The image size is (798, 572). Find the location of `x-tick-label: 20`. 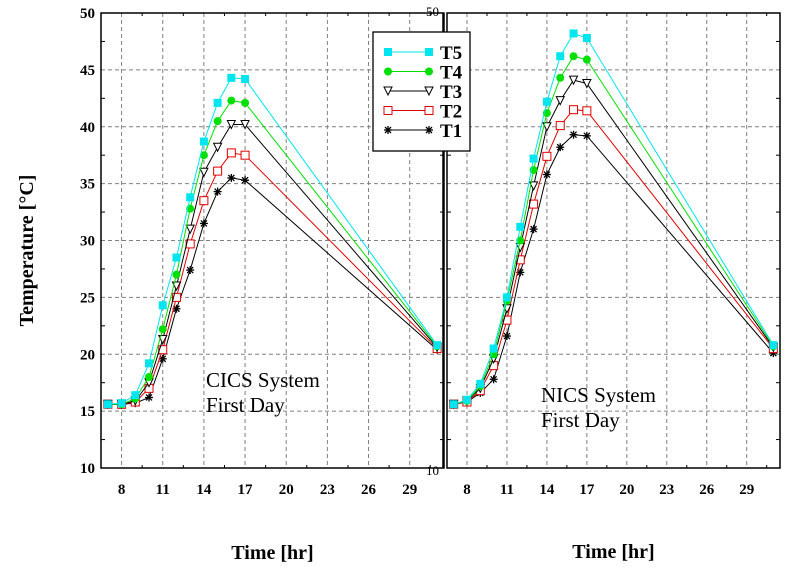

x-tick-label: 20 is located at coordinates (286, 490).